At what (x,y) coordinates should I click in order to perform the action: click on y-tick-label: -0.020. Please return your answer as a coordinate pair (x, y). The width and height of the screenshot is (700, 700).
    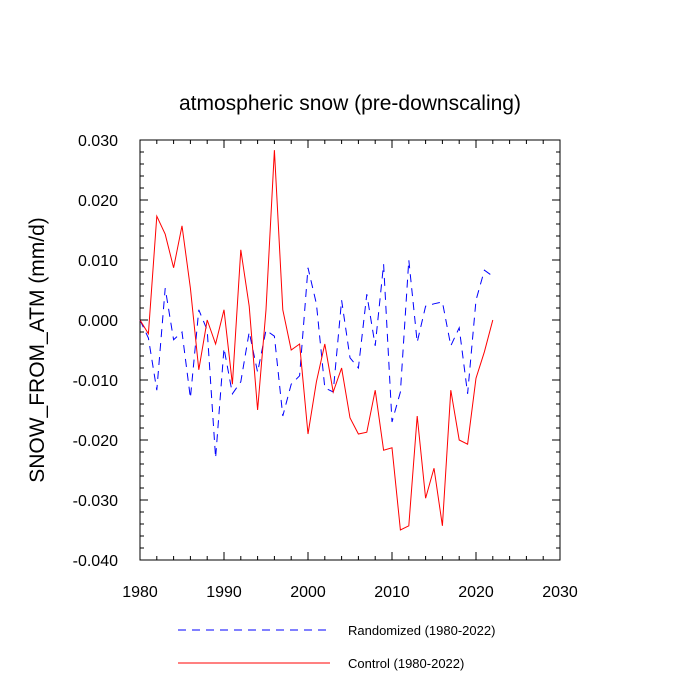
    Looking at the image, I should click on (95, 441).